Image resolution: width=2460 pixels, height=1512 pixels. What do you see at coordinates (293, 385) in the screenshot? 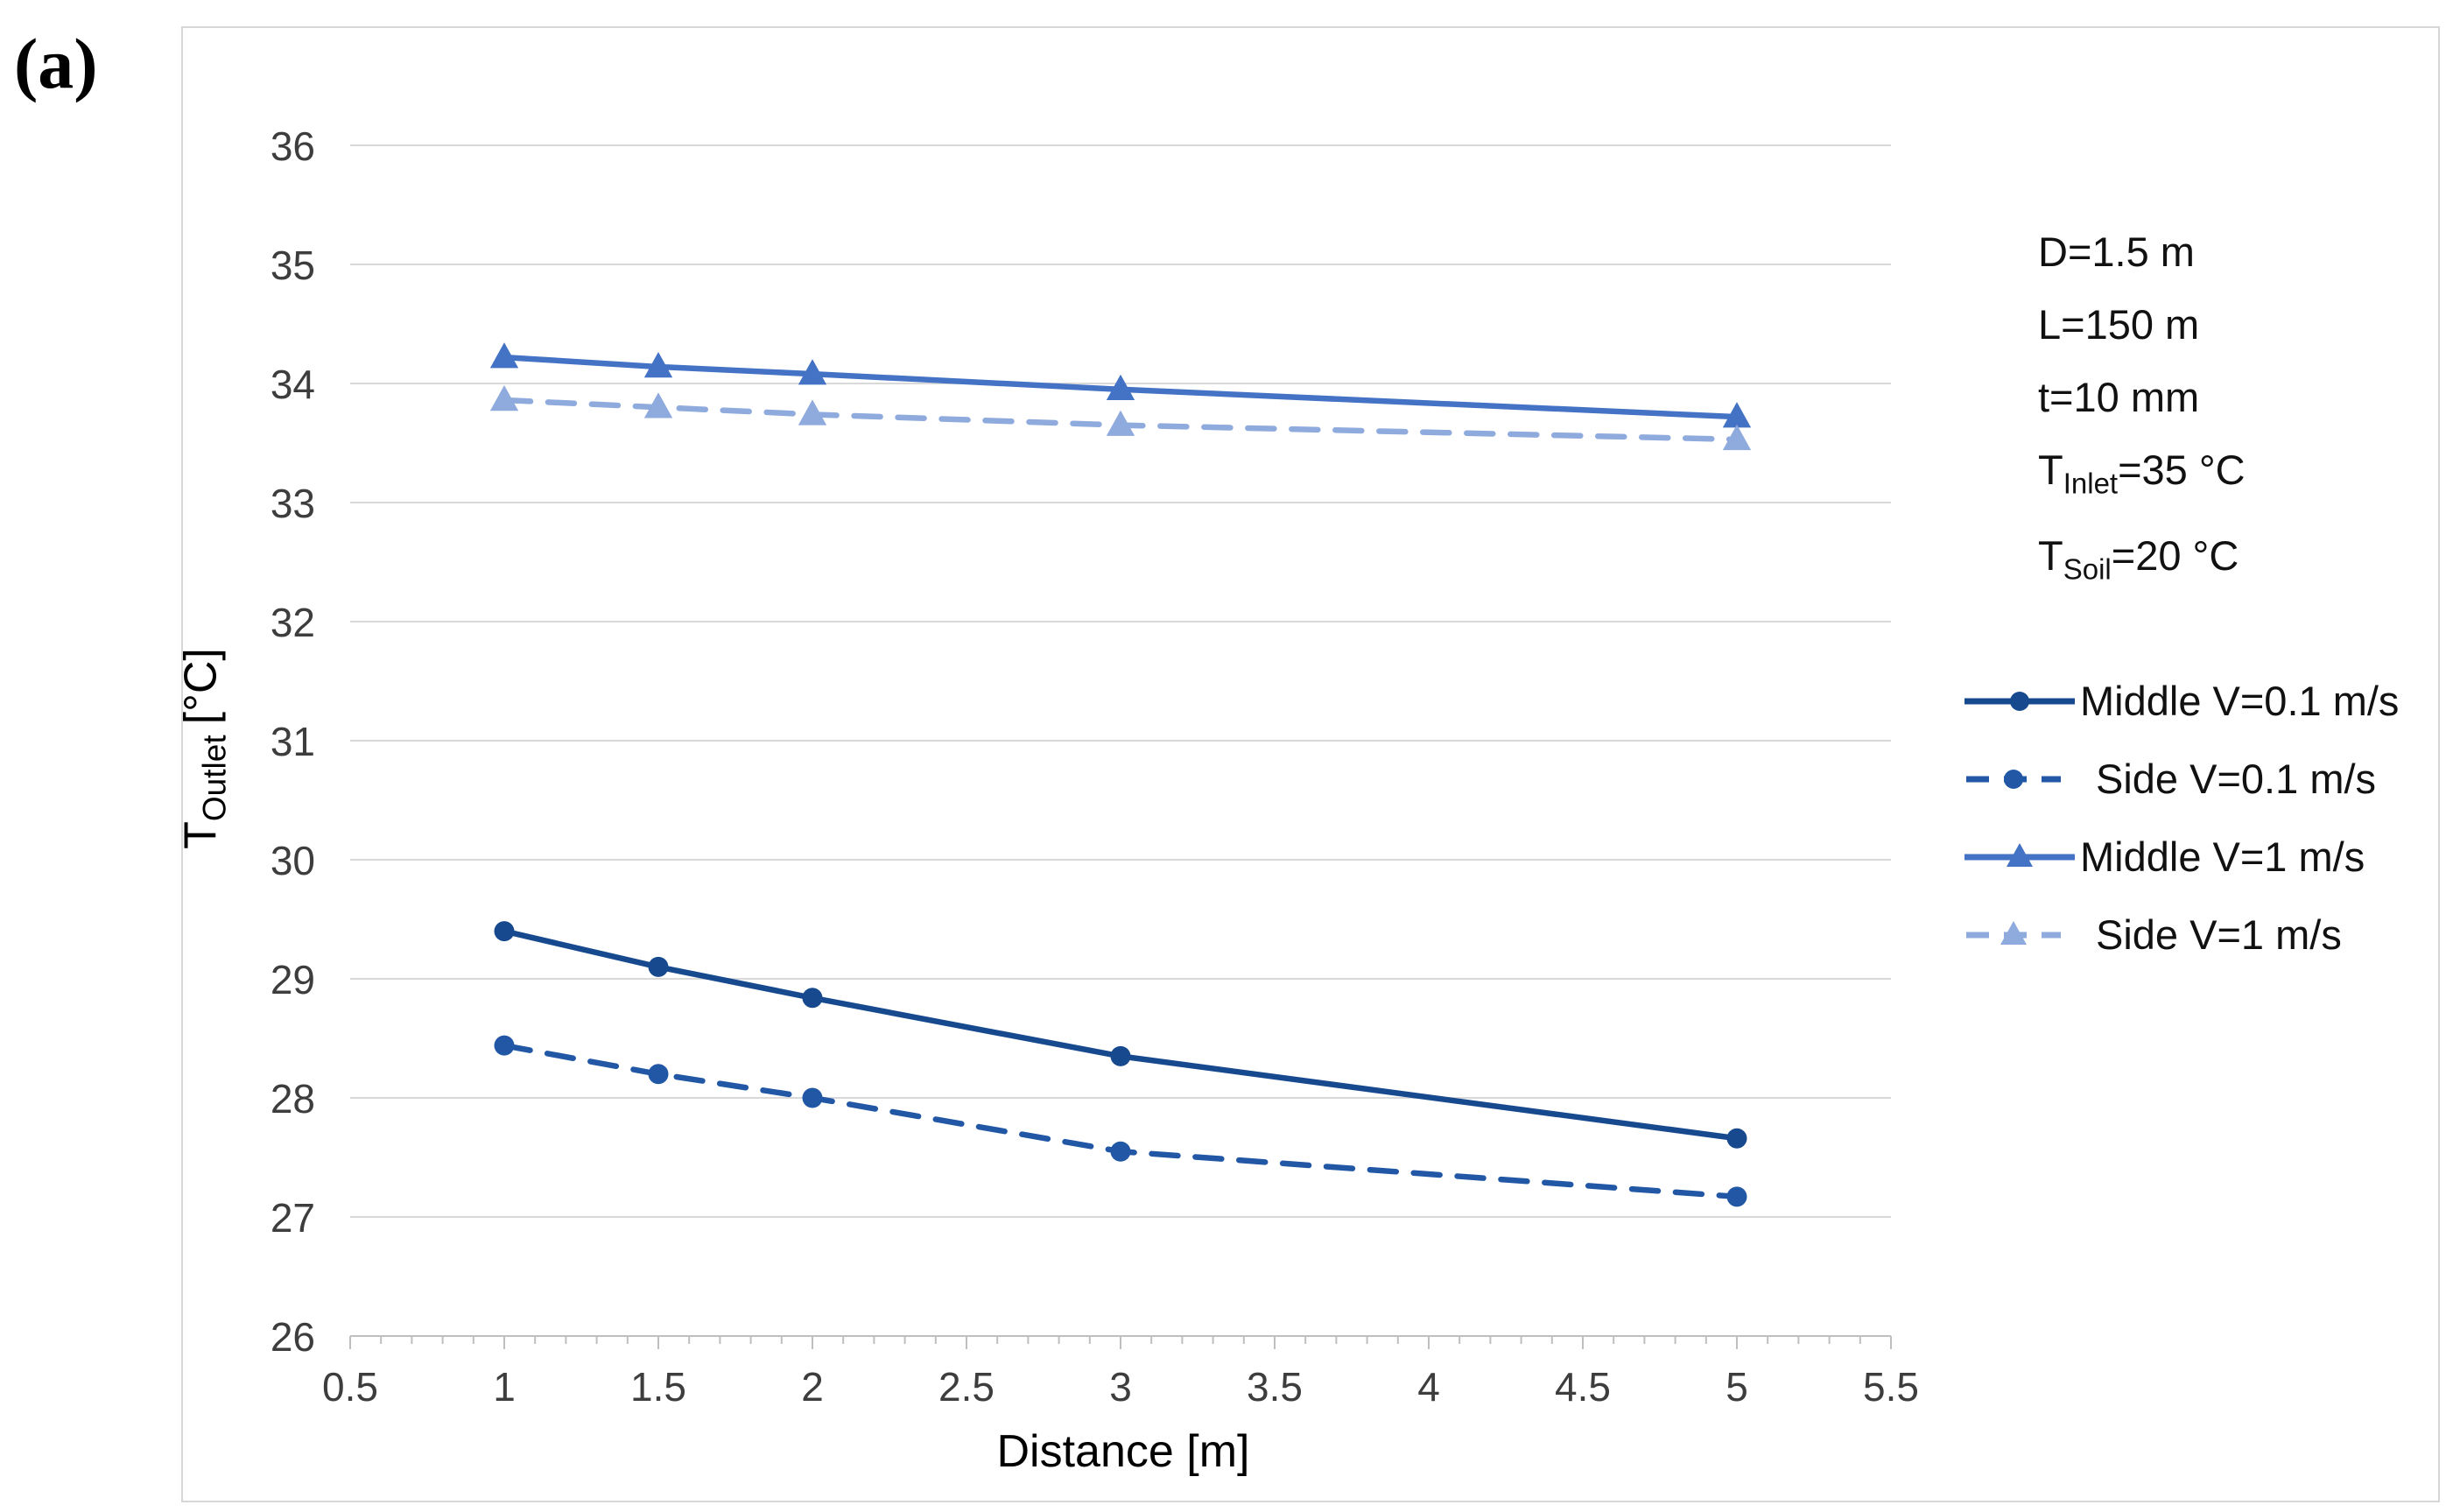
I see `y-tick-label: 34` at bounding box center [293, 385].